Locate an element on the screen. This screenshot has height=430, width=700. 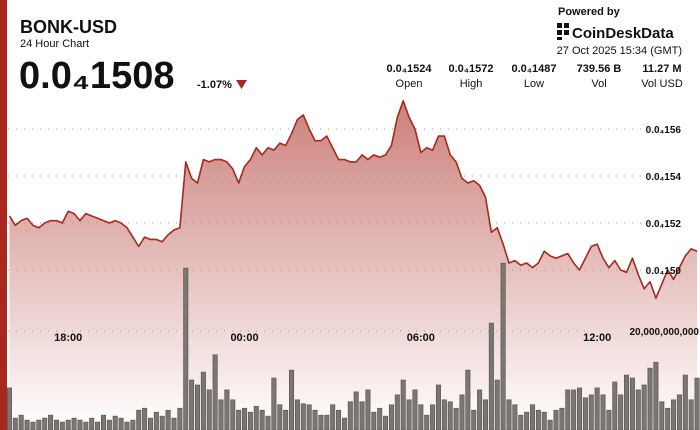
down-arrow is located at coordinates (241, 84).